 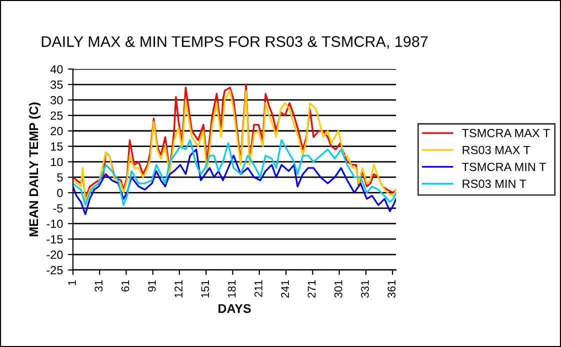 What do you see at coordinates (56, 84) in the screenshot?
I see `y-tick-label: 35` at bounding box center [56, 84].